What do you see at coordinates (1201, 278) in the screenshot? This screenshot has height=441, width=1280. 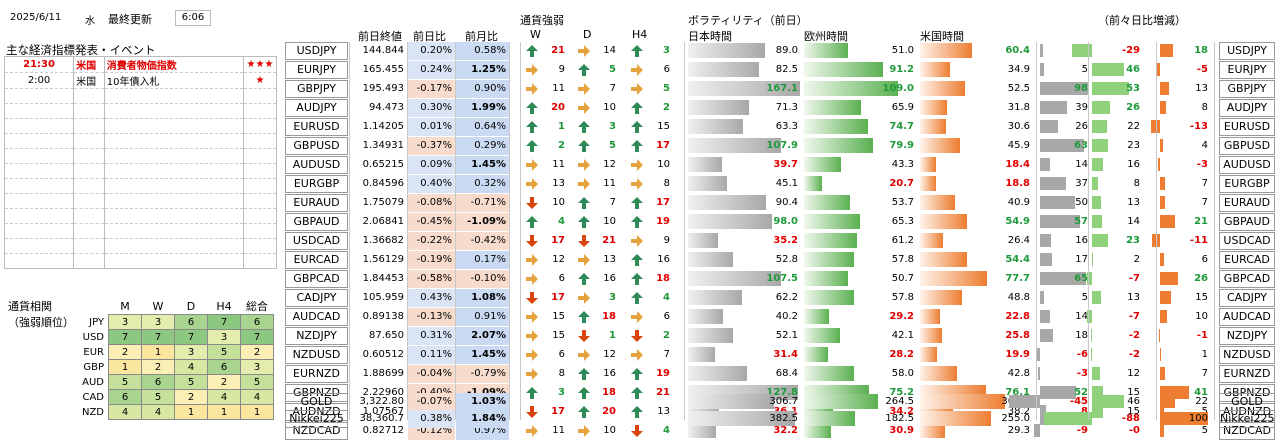 I see `vol-change-c3-value: 26` at bounding box center [1201, 278].